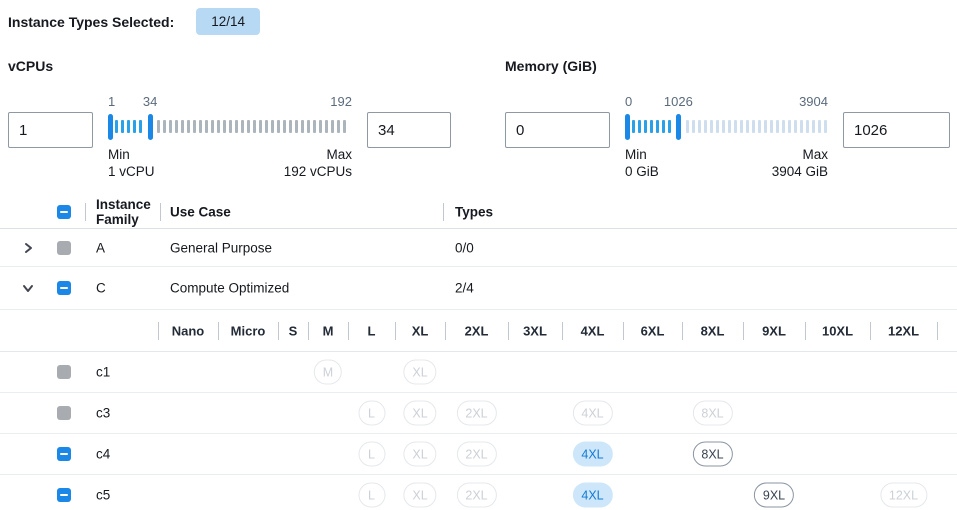 The width and height of the screenshot is (957, 510). Describe the element at coordinates (371, 495) in the screenshot. I see `size-pill-c5-l: L` at that location.